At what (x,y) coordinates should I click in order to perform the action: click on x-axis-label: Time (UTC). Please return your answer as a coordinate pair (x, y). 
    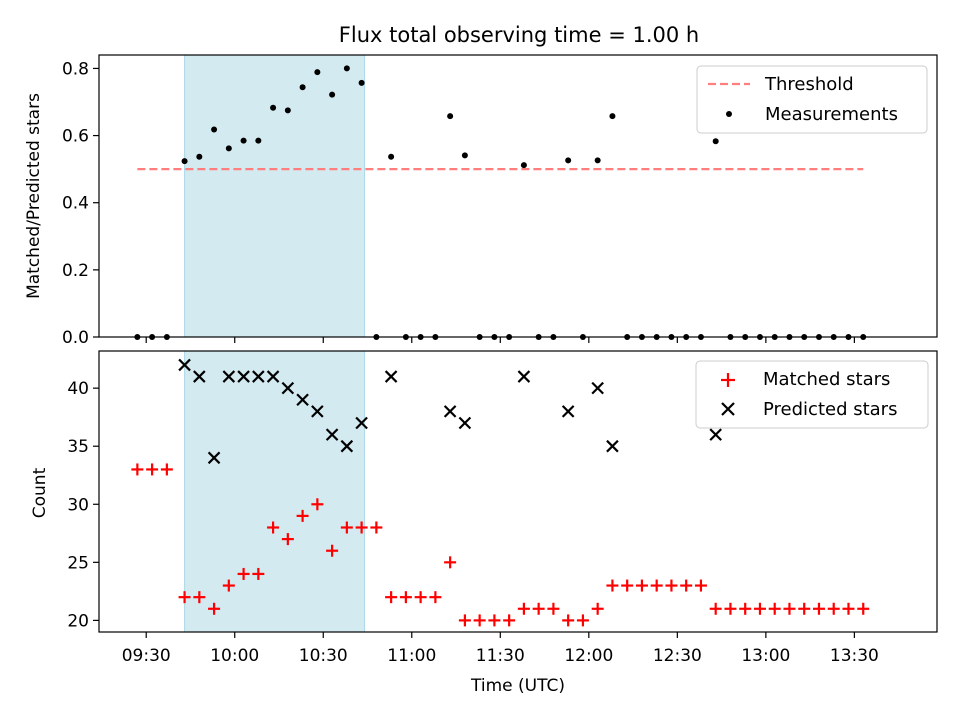
    Looking at the image, I should click on (517, 686).